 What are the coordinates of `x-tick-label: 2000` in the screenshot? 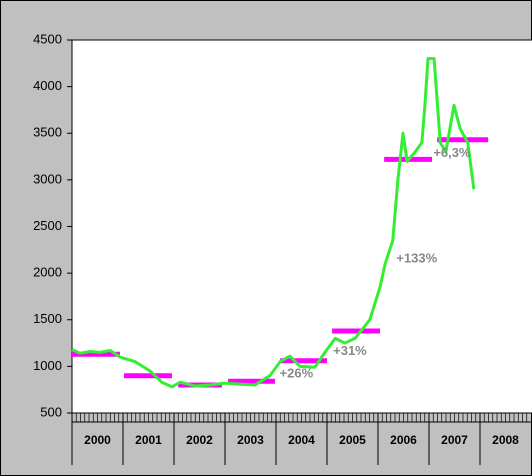 It's located at (97, 440).